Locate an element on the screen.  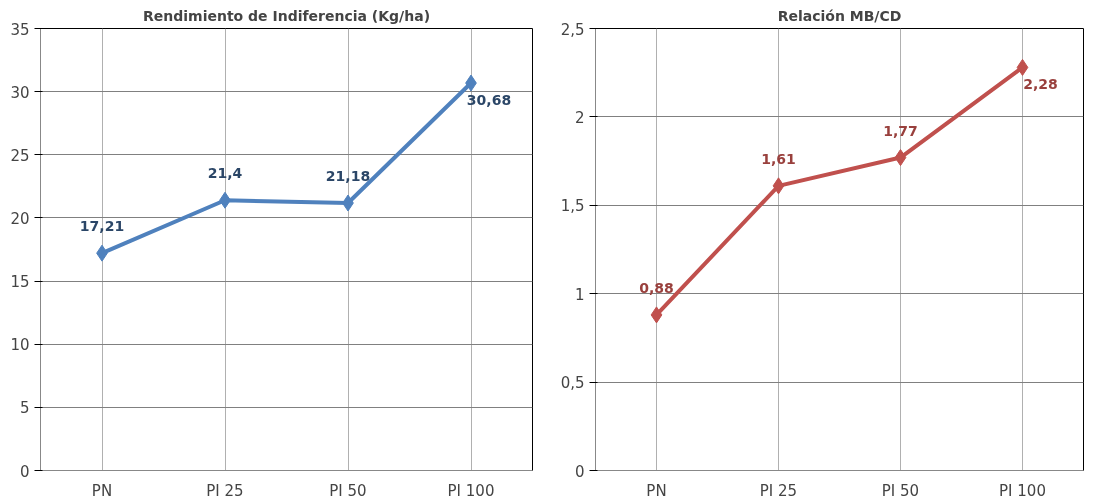
y-tick-label: 20 is located at coordinates (20, 218).